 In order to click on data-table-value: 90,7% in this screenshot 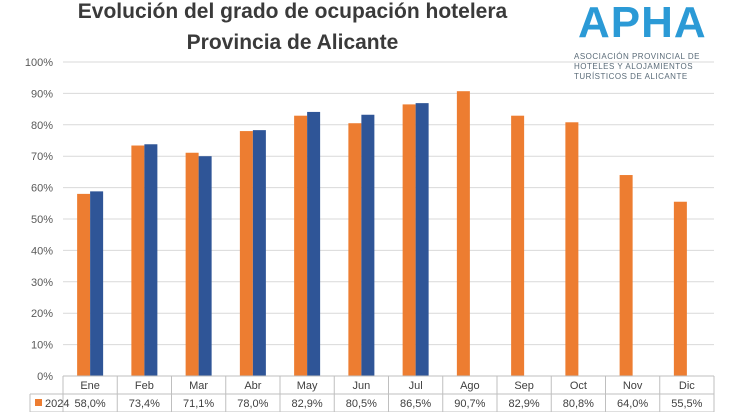, I will do `click(469, 404)`.